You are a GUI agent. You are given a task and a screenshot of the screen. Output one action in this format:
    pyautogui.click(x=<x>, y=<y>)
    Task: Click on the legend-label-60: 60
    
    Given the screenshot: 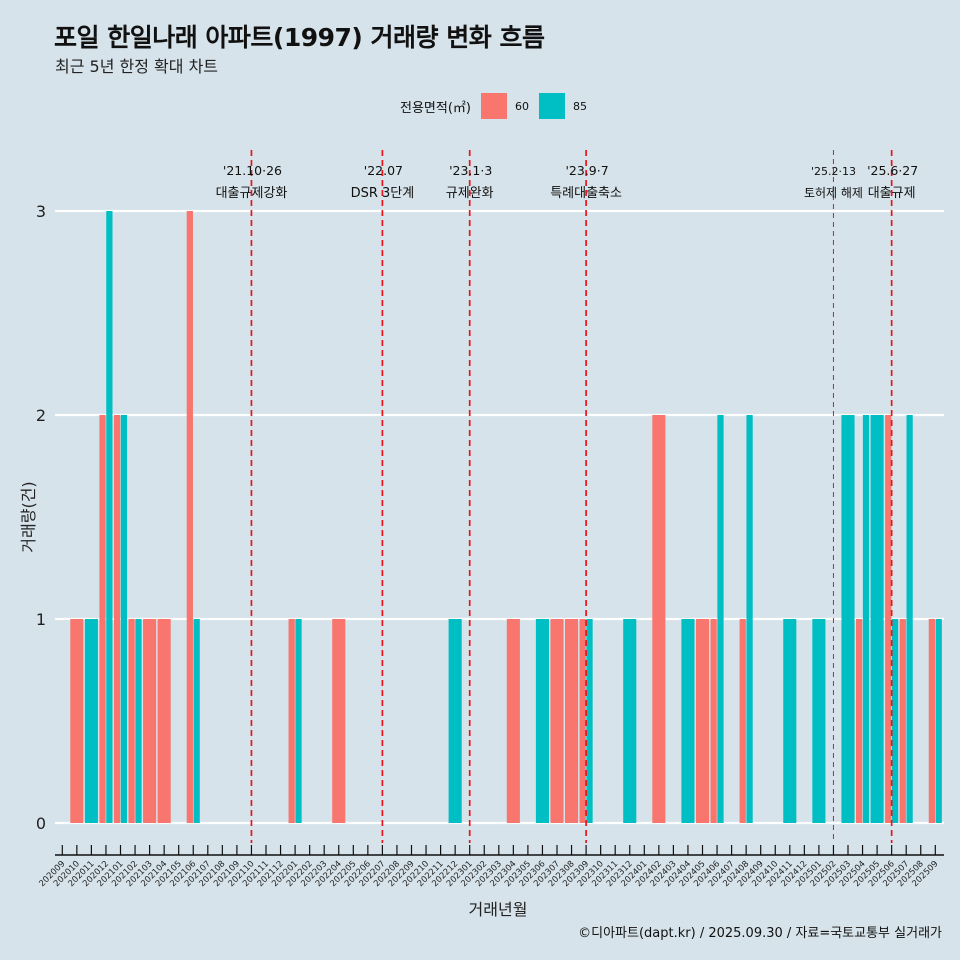 What is the action you would take?
    pyautogui.click(x=521, y=106)
    